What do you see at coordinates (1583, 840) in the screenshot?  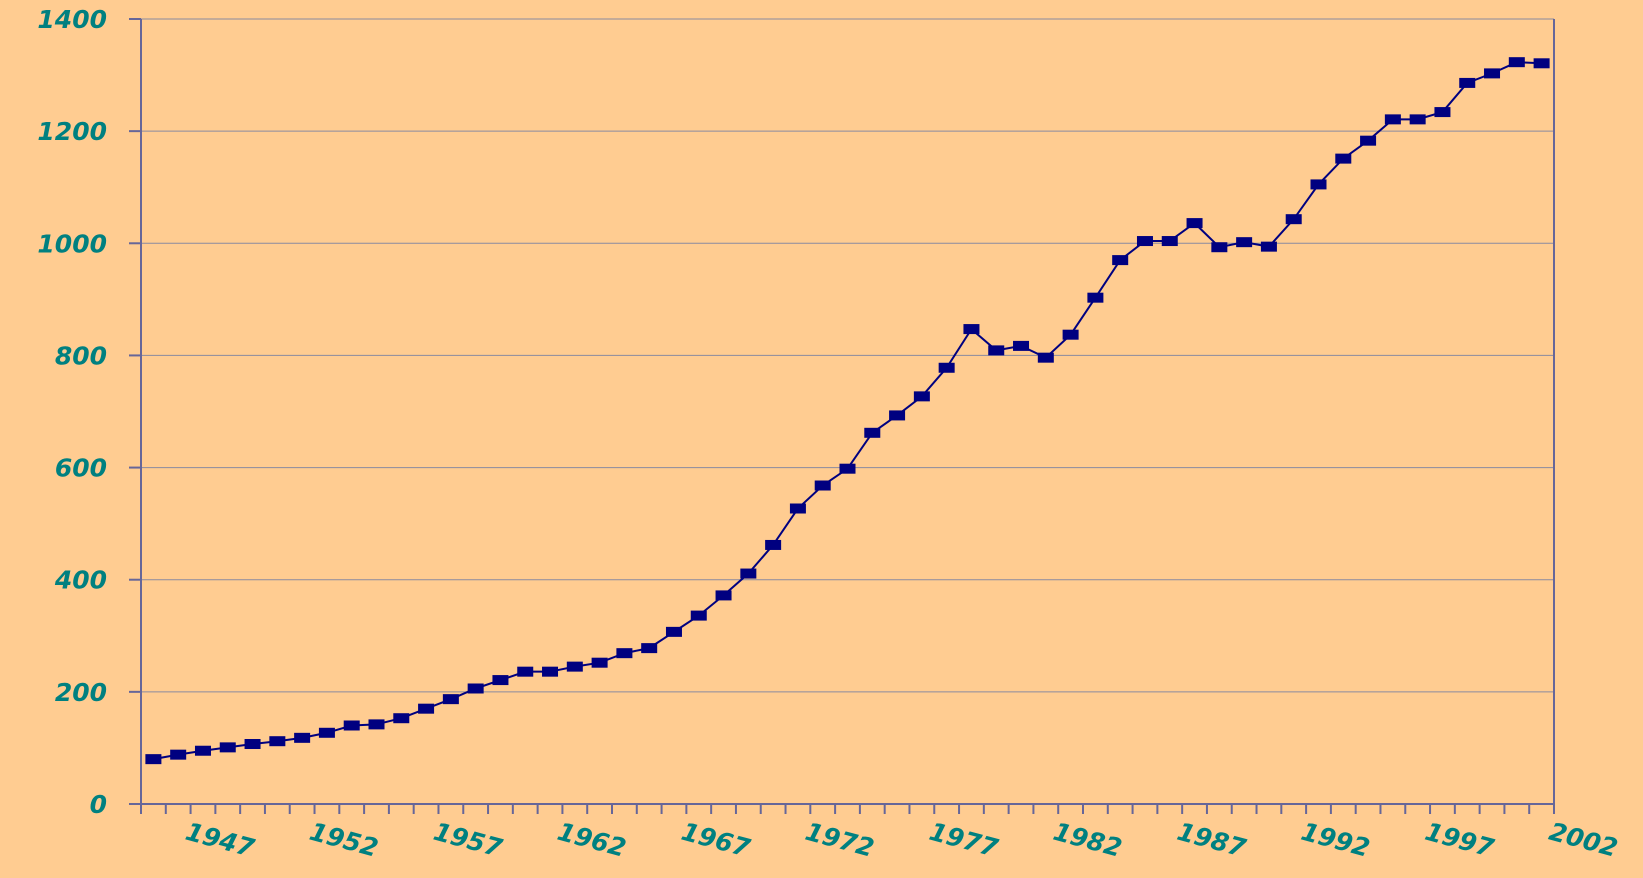 I see `x-tick-label: 2002` at bounding box center [1583, 840].